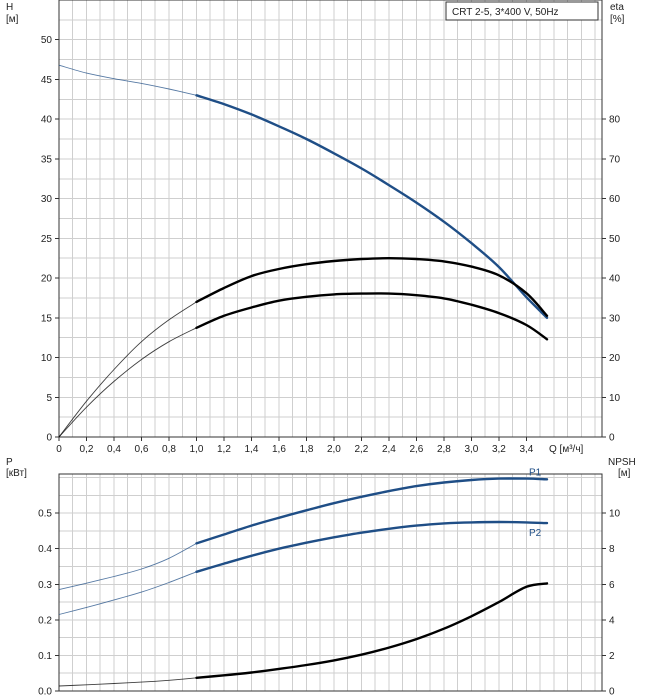 This screenshot has width=658, height=700. I want to click on efficiency-tick-label: 80, so click(615, 120).